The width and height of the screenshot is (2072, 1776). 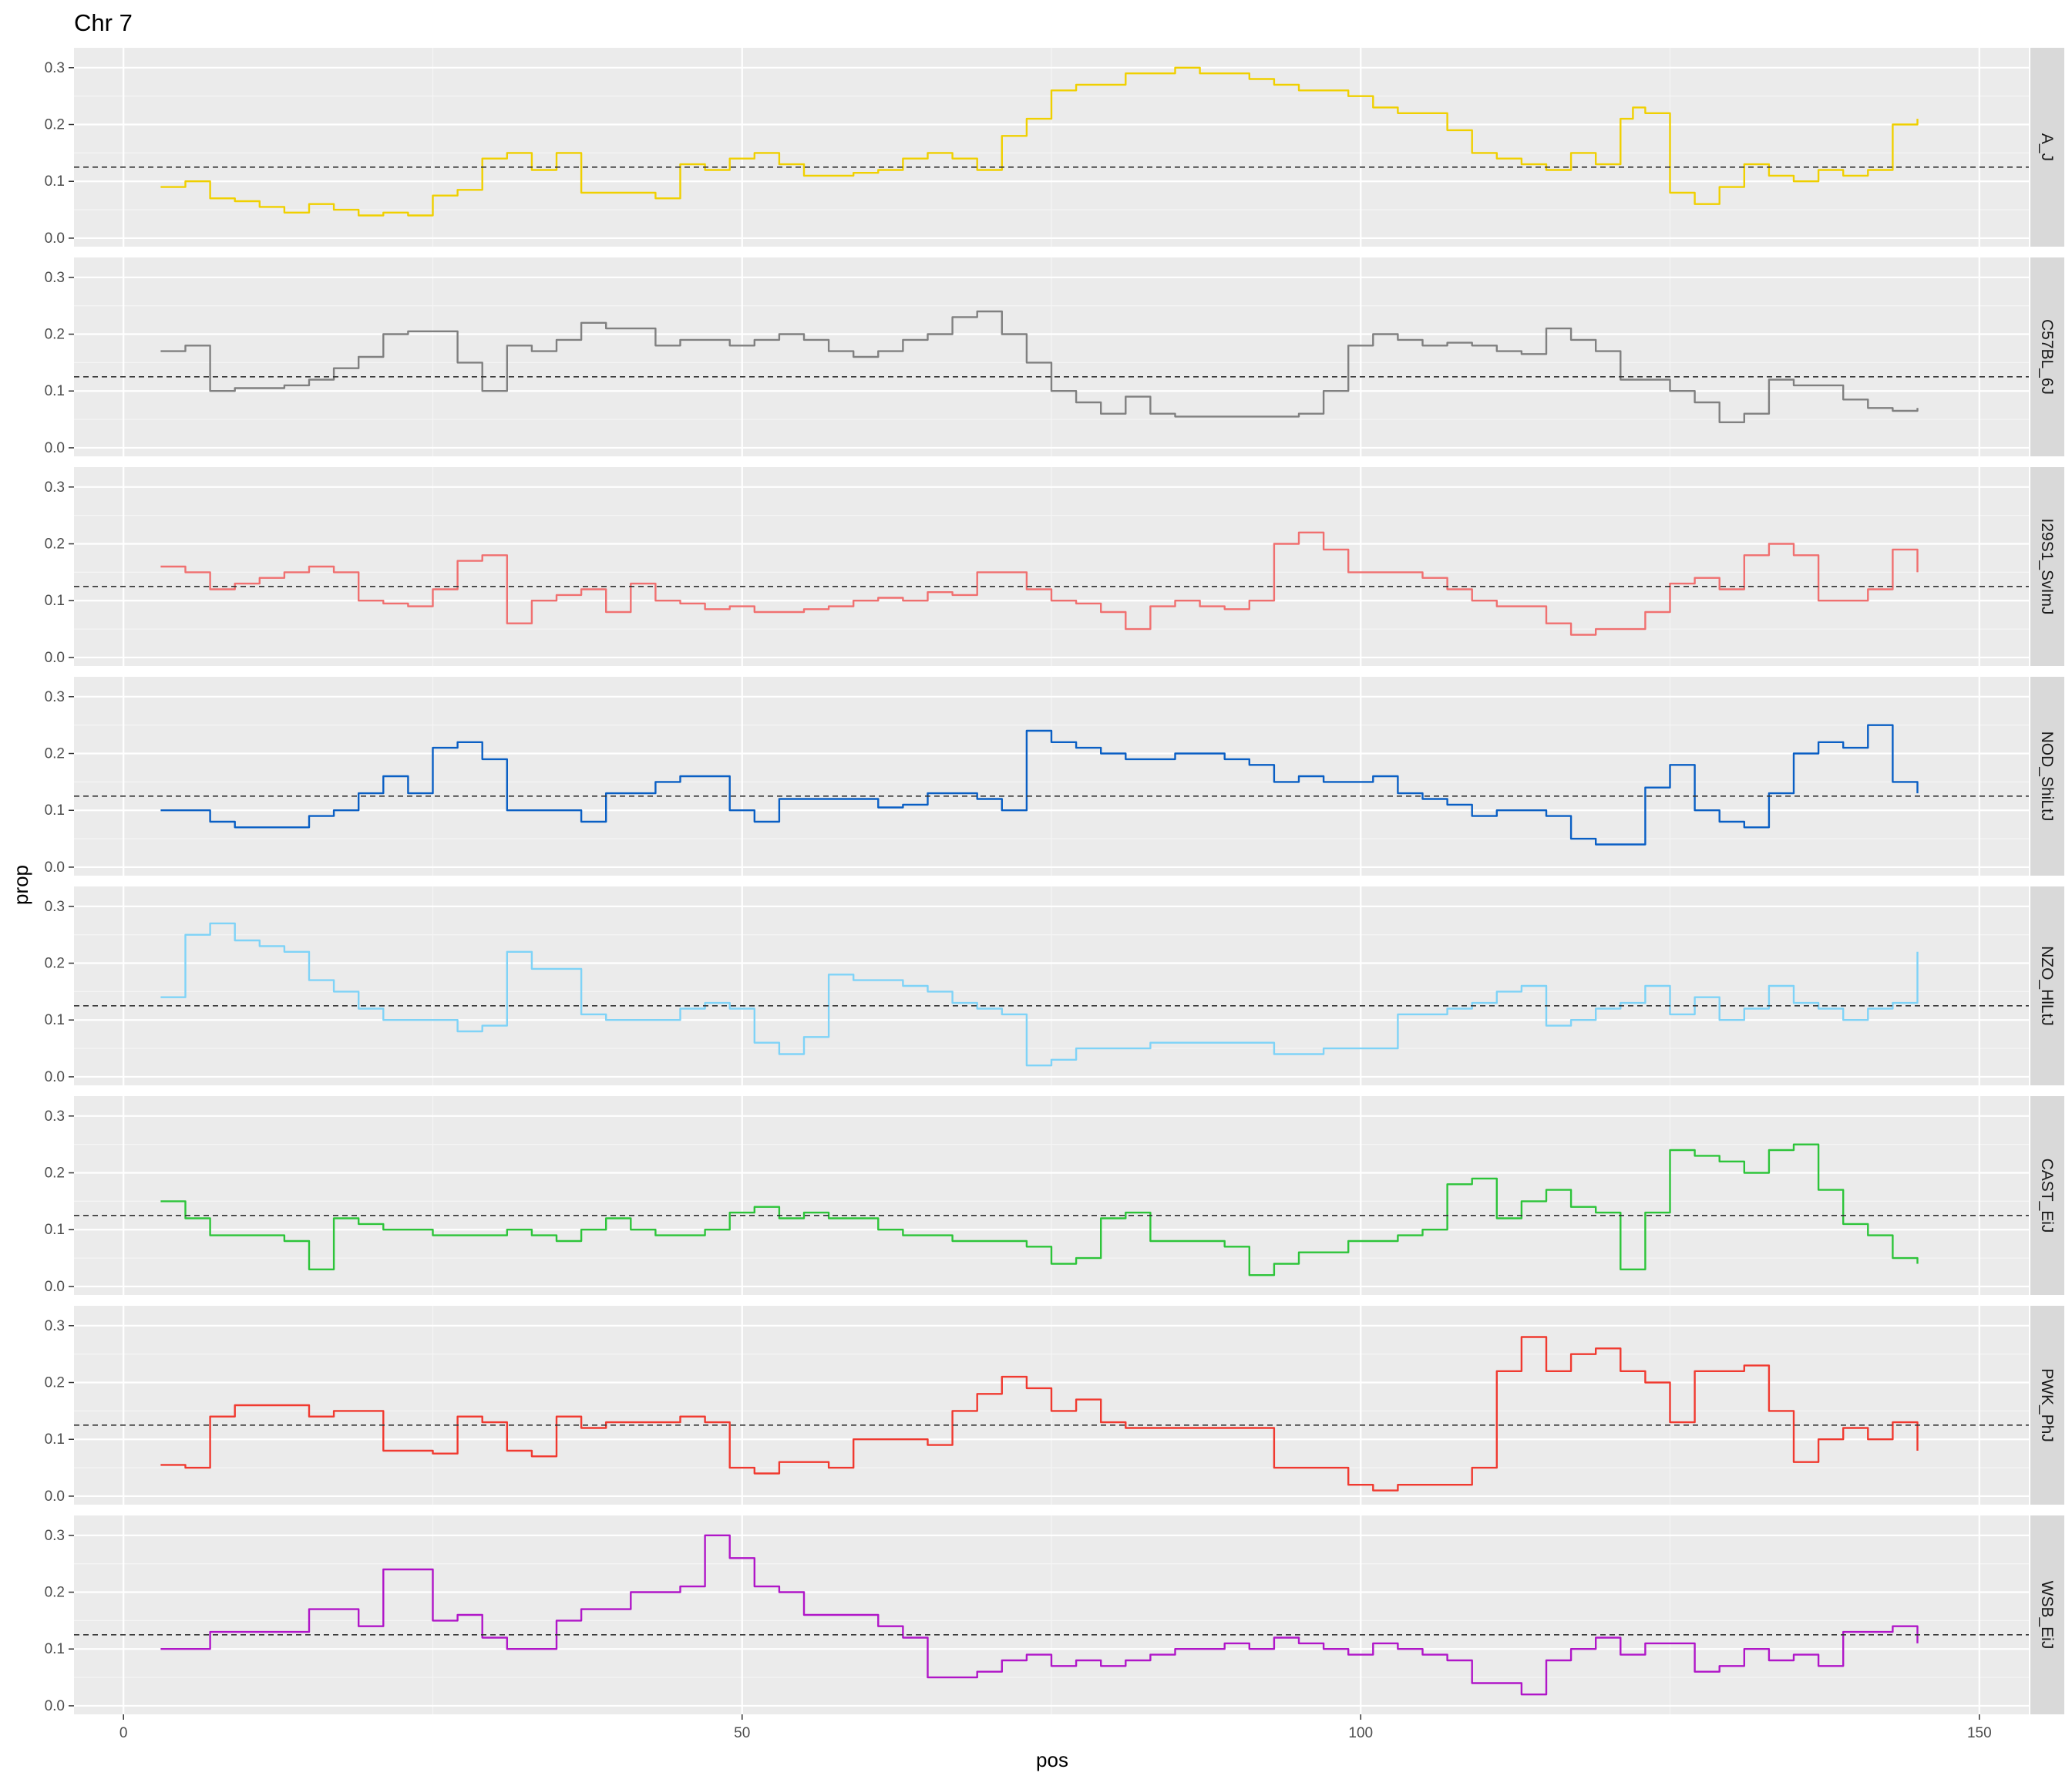 What do you see at coordinates (1979, 1733) in the screenshot?
I see `x-tick-label: 150` at bounding box center [1979, 1733].